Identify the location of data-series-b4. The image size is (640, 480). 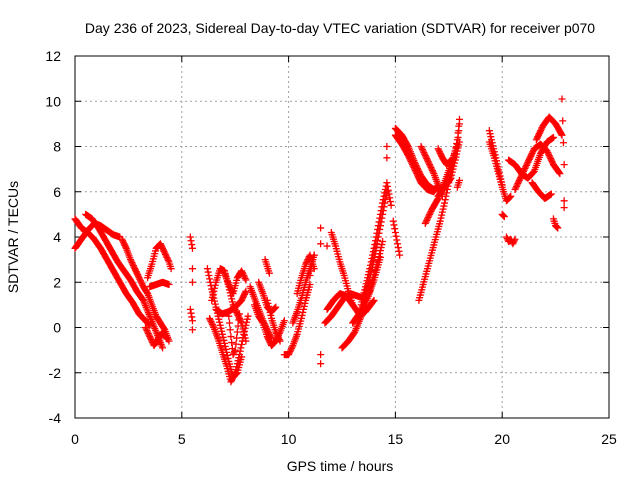
(229, 349).